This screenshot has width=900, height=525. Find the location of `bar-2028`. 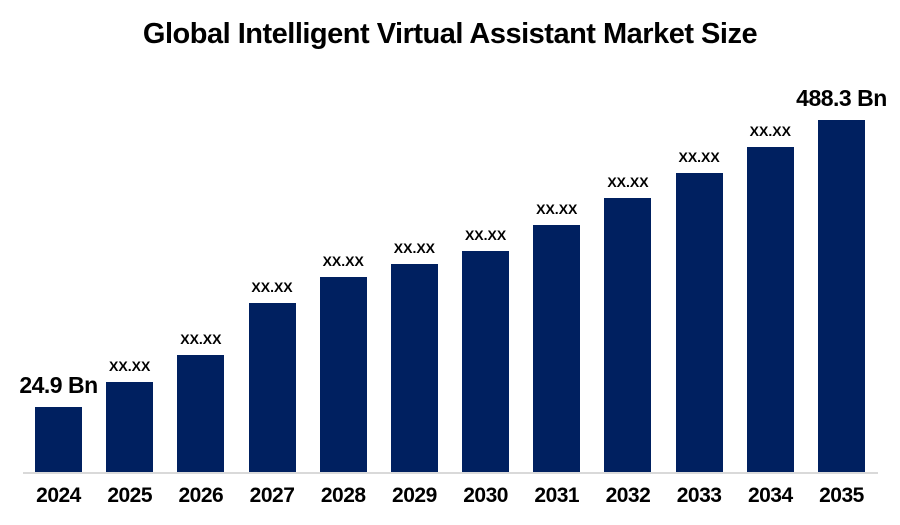

bar-2028 is located at coordinates (343, 374).